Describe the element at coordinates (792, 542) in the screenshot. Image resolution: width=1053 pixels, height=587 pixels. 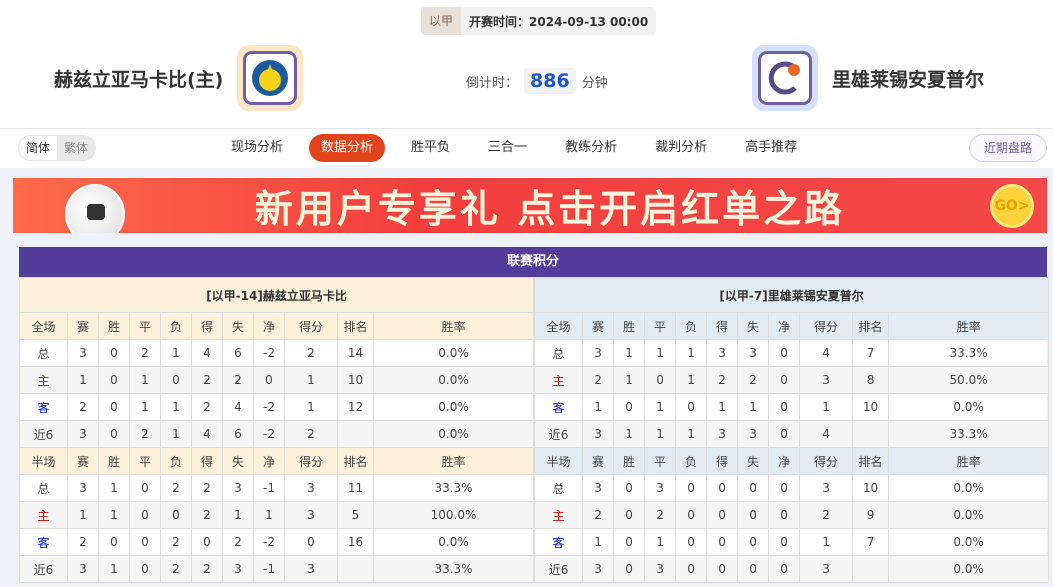
I see `table-row: 客 1 0 1 0 0 0 0 1 7 0.0%` at that location.